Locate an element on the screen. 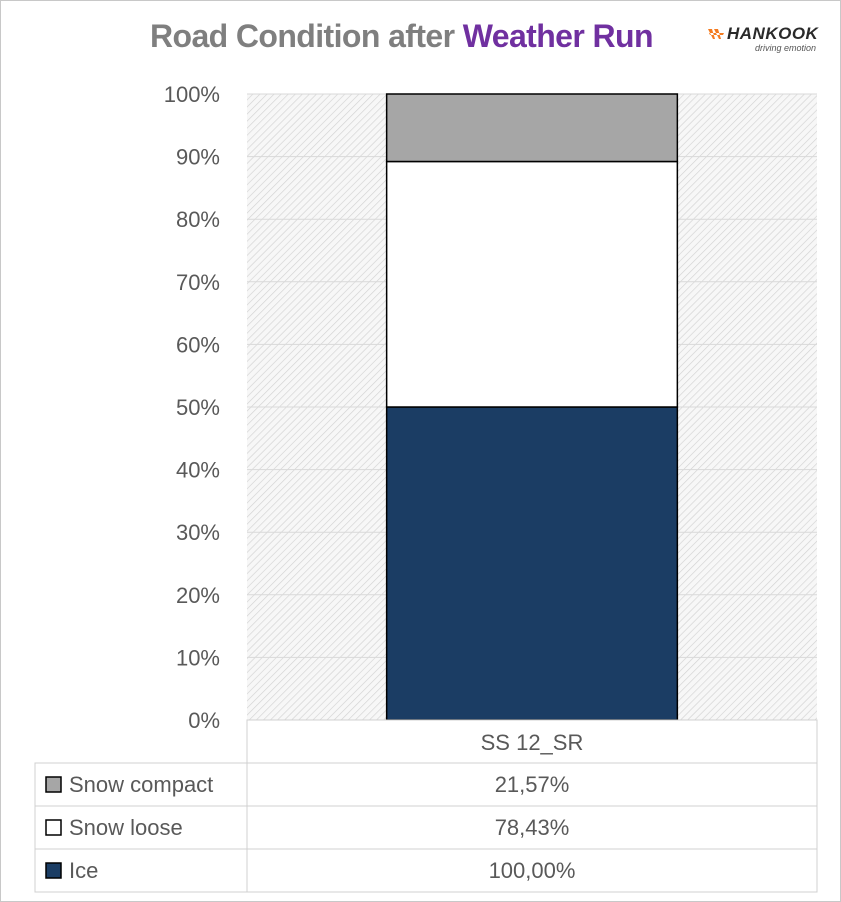 This screenshot has height=902, width=841. y-tick-label: 80% is located at coordinates (198, 219).